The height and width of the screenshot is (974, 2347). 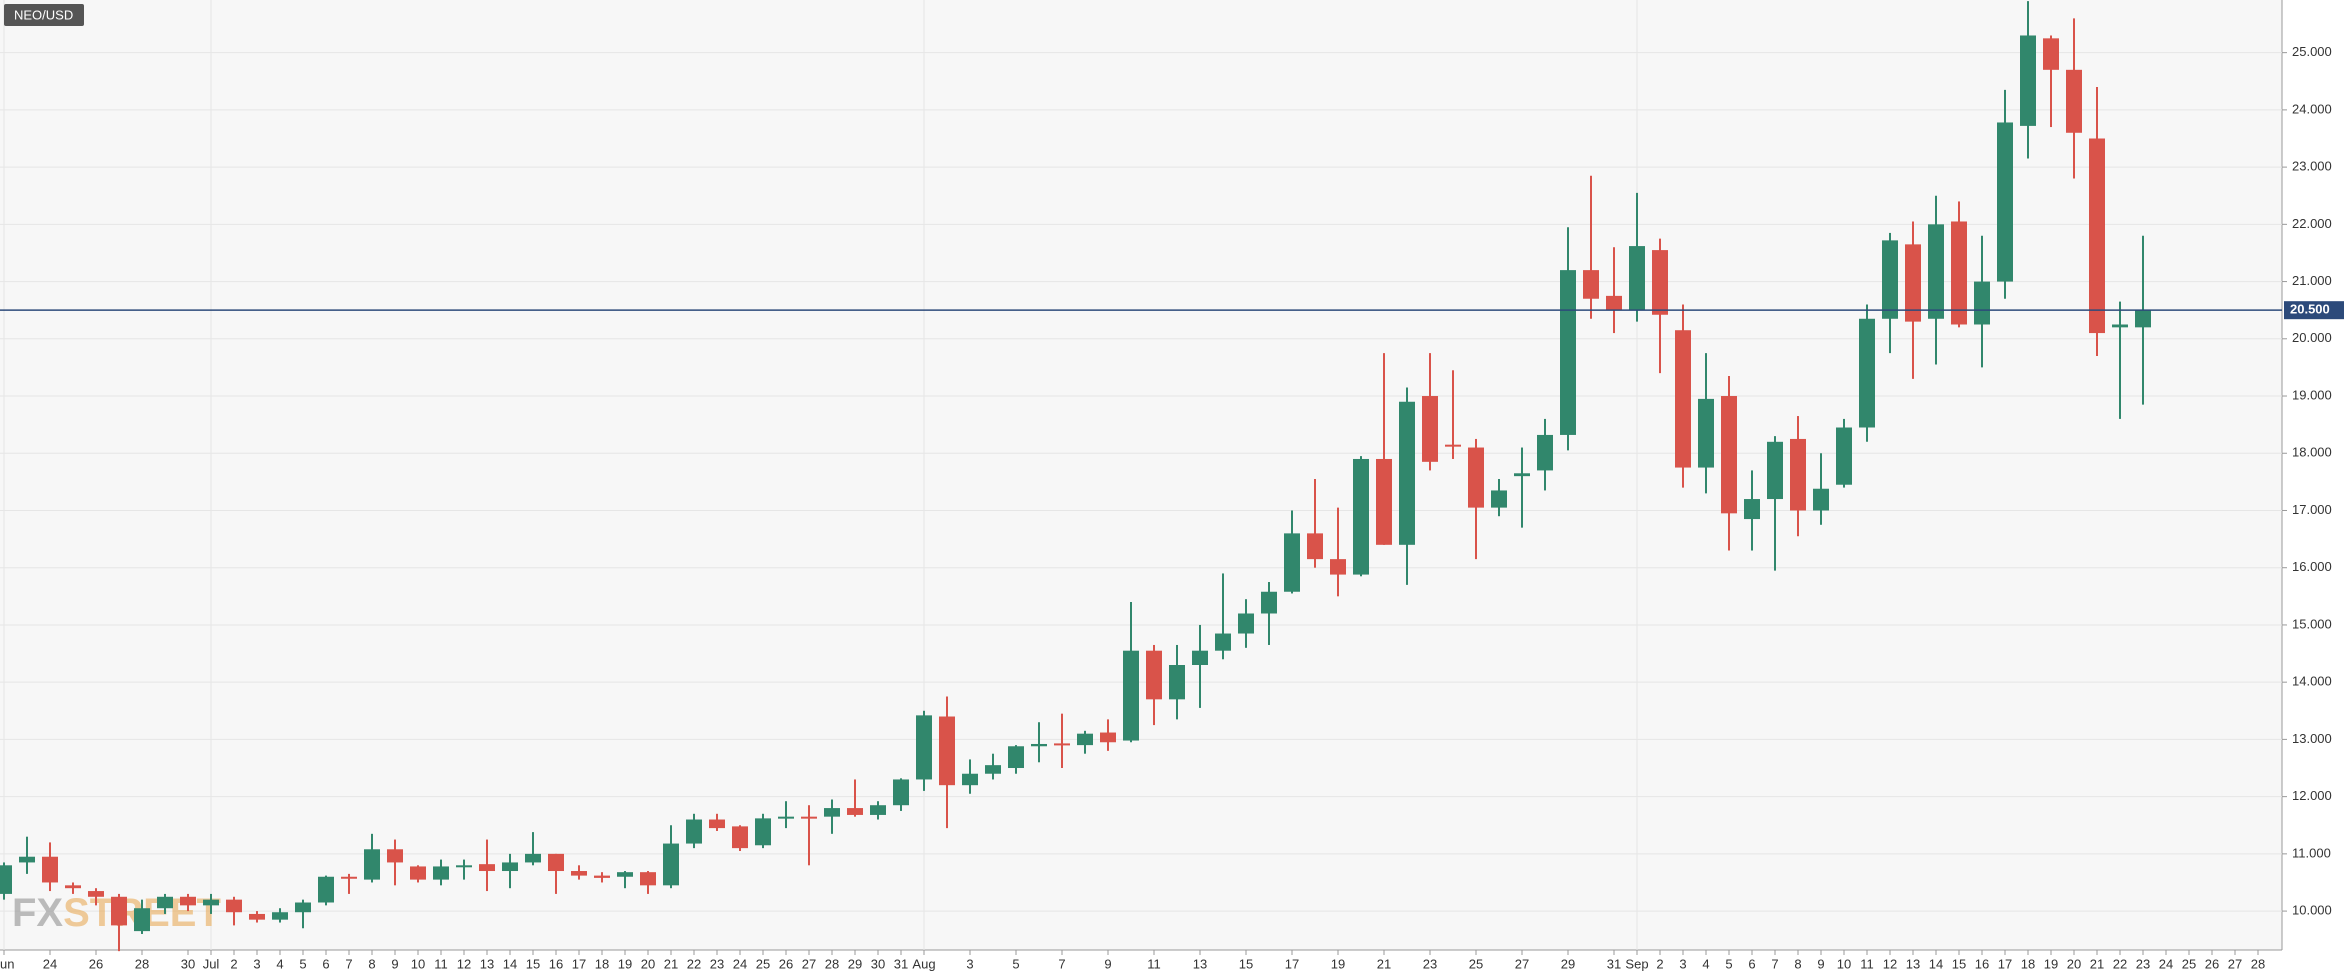 I want to click on x-tick-label: 15, so click(x=1246, y=963).